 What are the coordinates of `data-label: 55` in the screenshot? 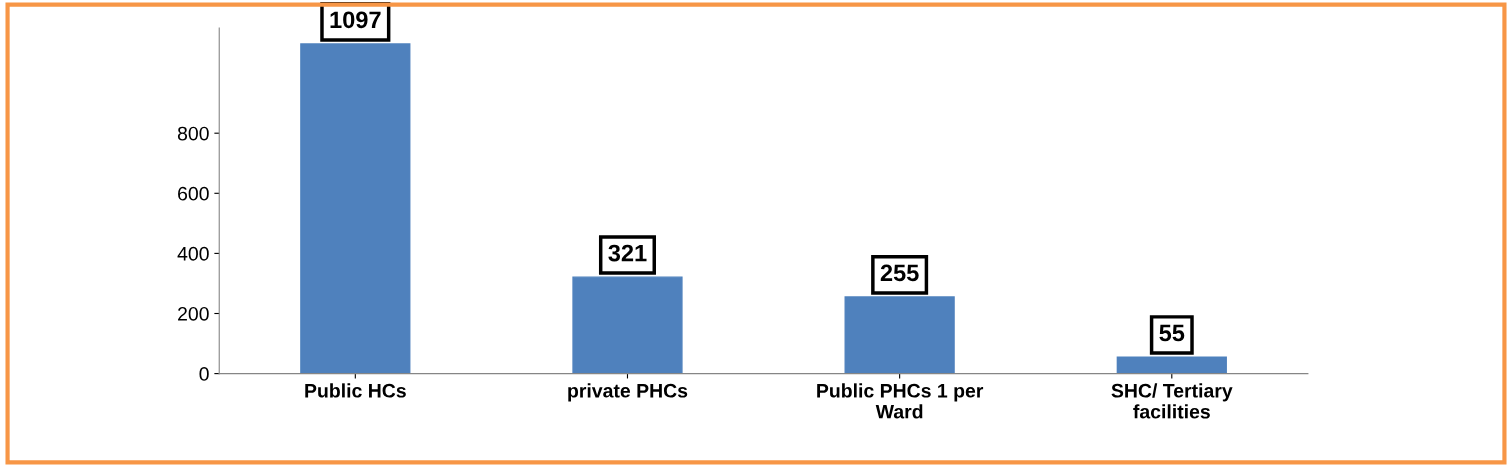 It's located at (1172, 333).